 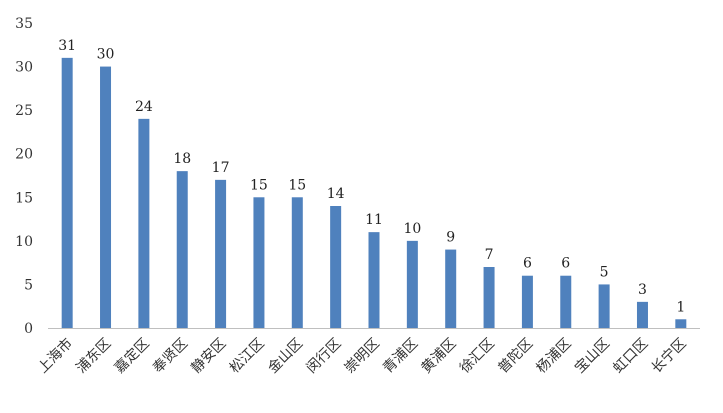 I want to click on data-label: 17, so click(x=221, y=168).